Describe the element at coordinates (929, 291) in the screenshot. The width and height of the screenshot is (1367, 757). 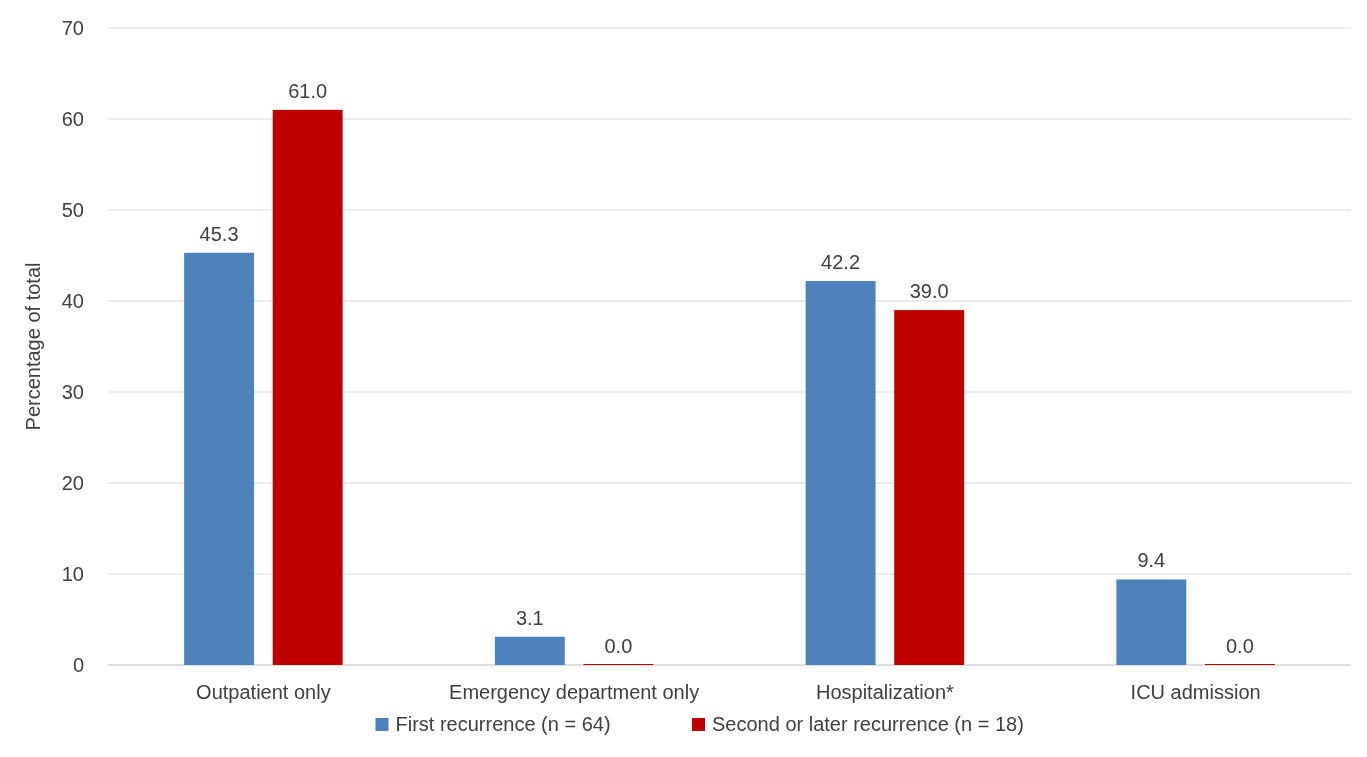
I see `data-label: 39.0` at that location.